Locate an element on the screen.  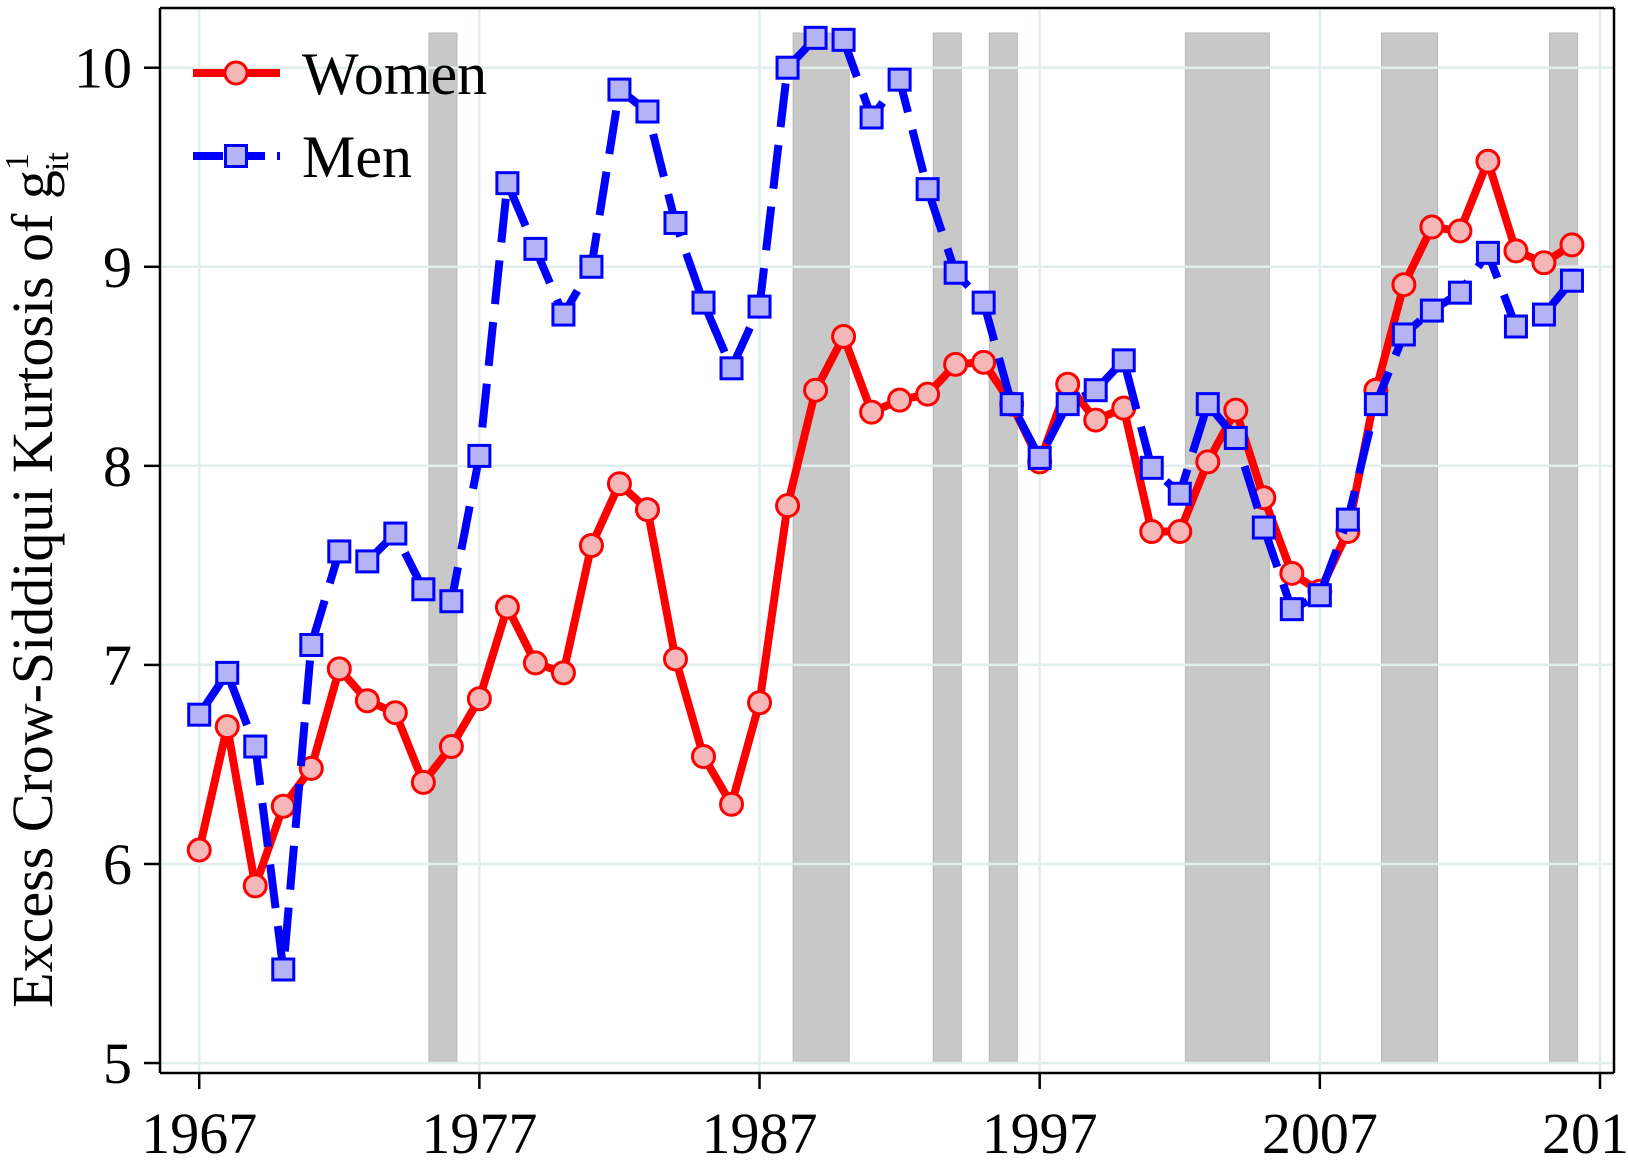
x-tick-label: 1987 is located at coordinates (760, 1133).